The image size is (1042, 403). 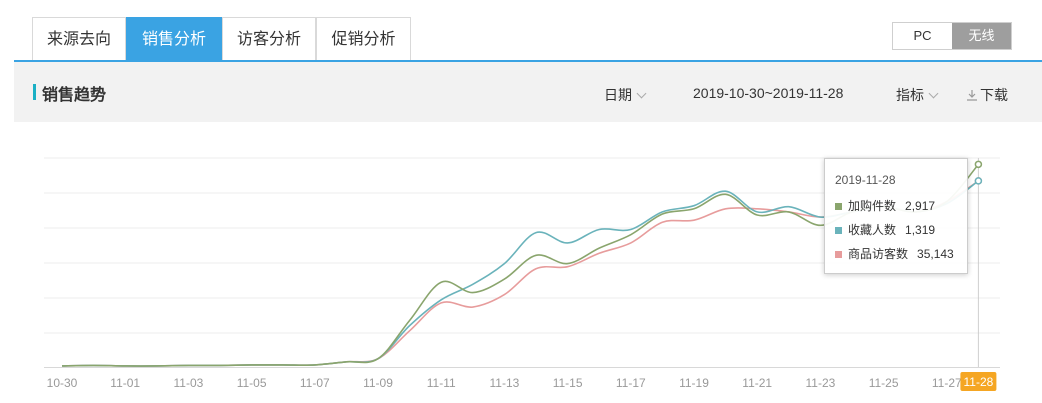 I want to click on x-axis-highlight, so click(x=978, y=381).